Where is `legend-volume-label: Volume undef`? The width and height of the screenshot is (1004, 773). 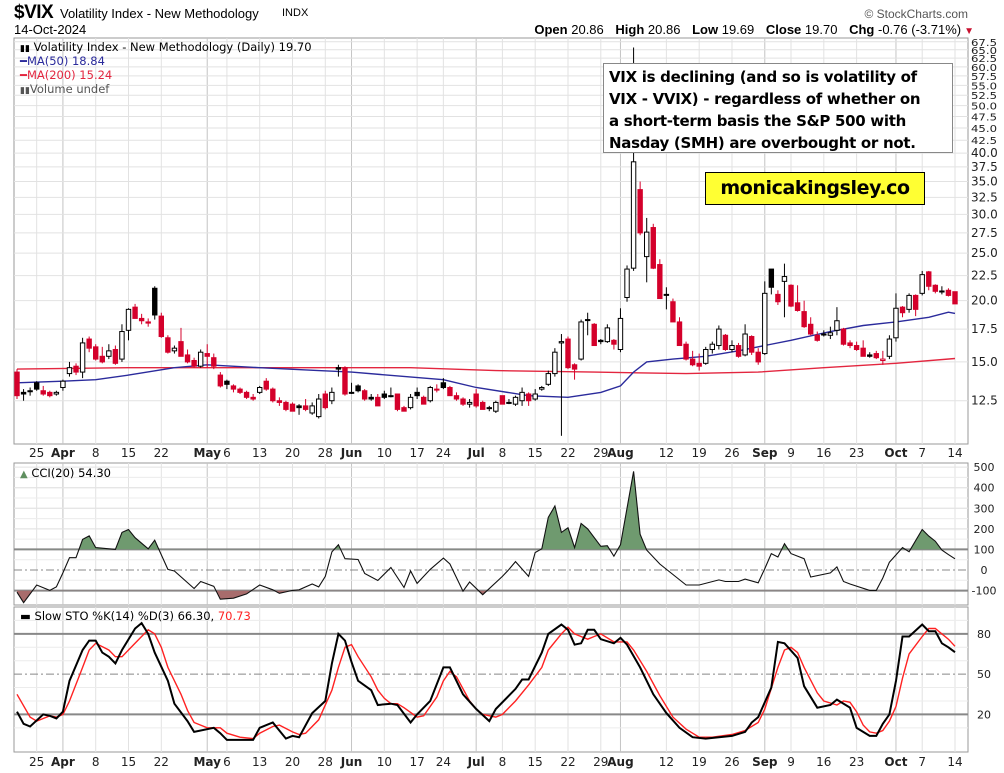
legend-volume-label: Volume undef is located at coordinates (69, 89).